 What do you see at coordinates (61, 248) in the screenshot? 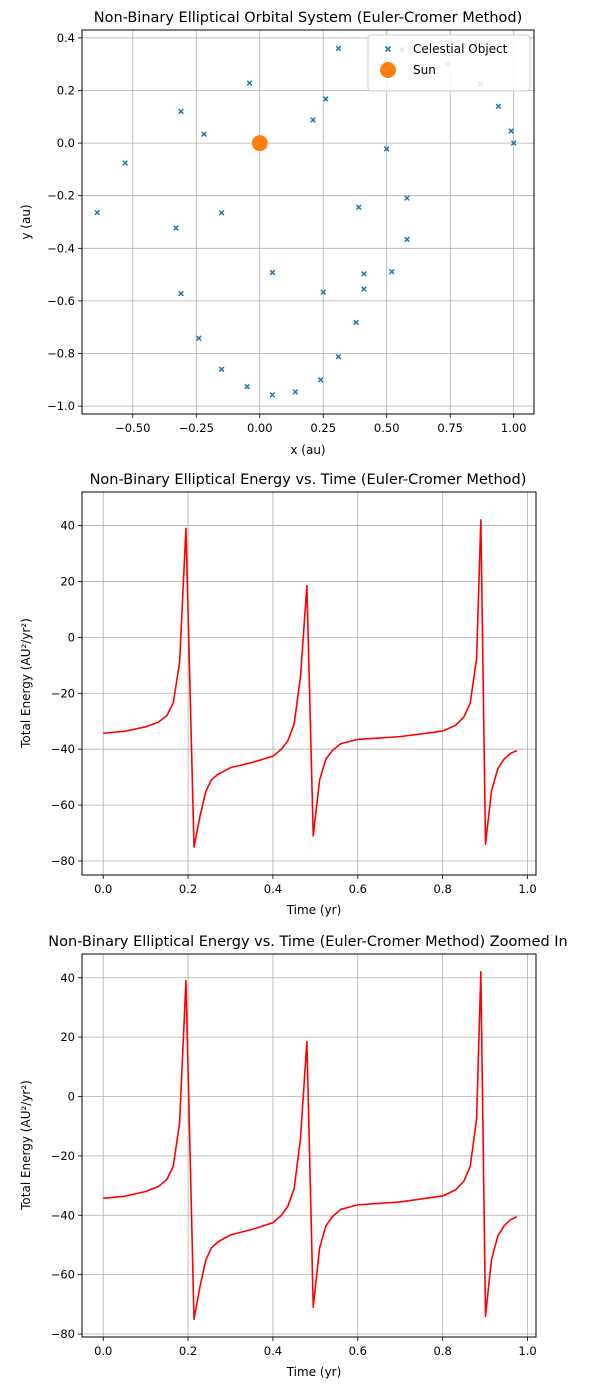
I see `y-tick-label: −0.4` at bounding box center [61, 248].